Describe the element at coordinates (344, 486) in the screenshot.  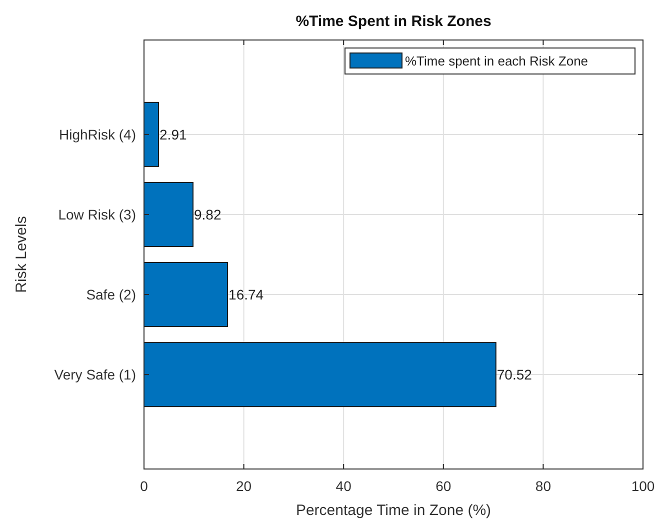
I see `x-tick-label: 40` at that location.